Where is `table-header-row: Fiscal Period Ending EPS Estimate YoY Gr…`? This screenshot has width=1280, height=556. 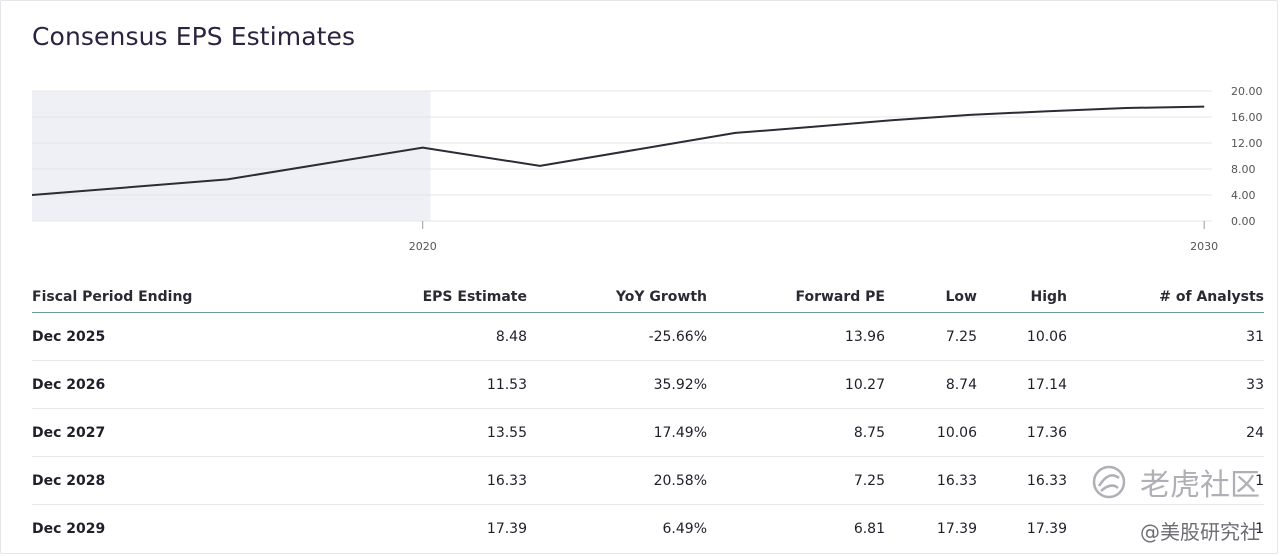
table-header-row: Fiscal Period Ending EPS Estimate YoY Gr… is located at coordinates (648, 297).